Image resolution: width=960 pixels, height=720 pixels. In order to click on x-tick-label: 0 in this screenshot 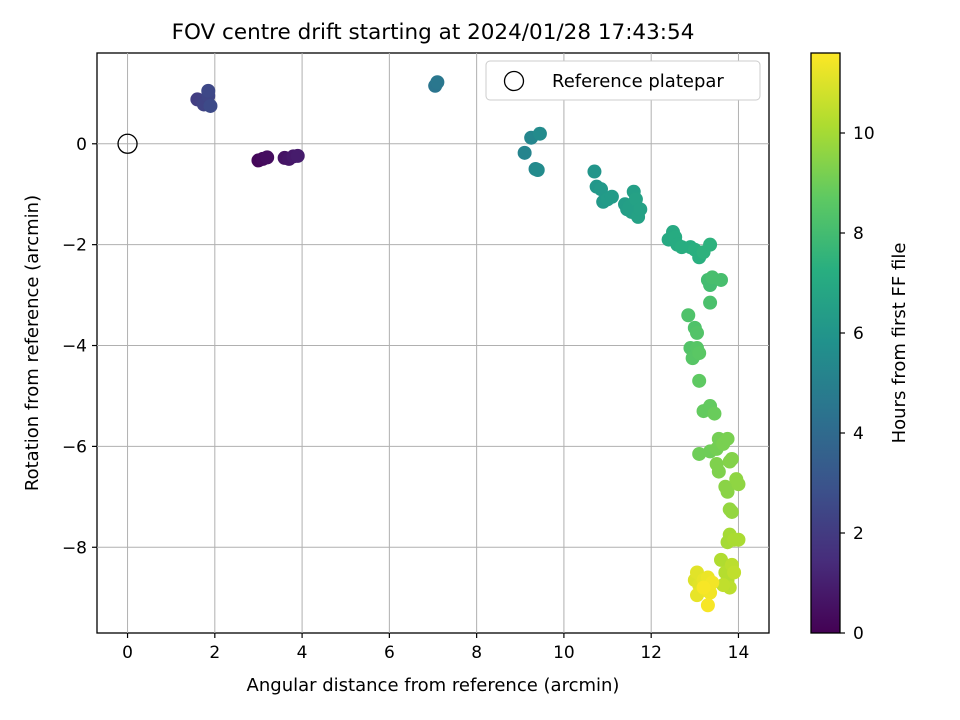, I will do `click(127, 653)`.